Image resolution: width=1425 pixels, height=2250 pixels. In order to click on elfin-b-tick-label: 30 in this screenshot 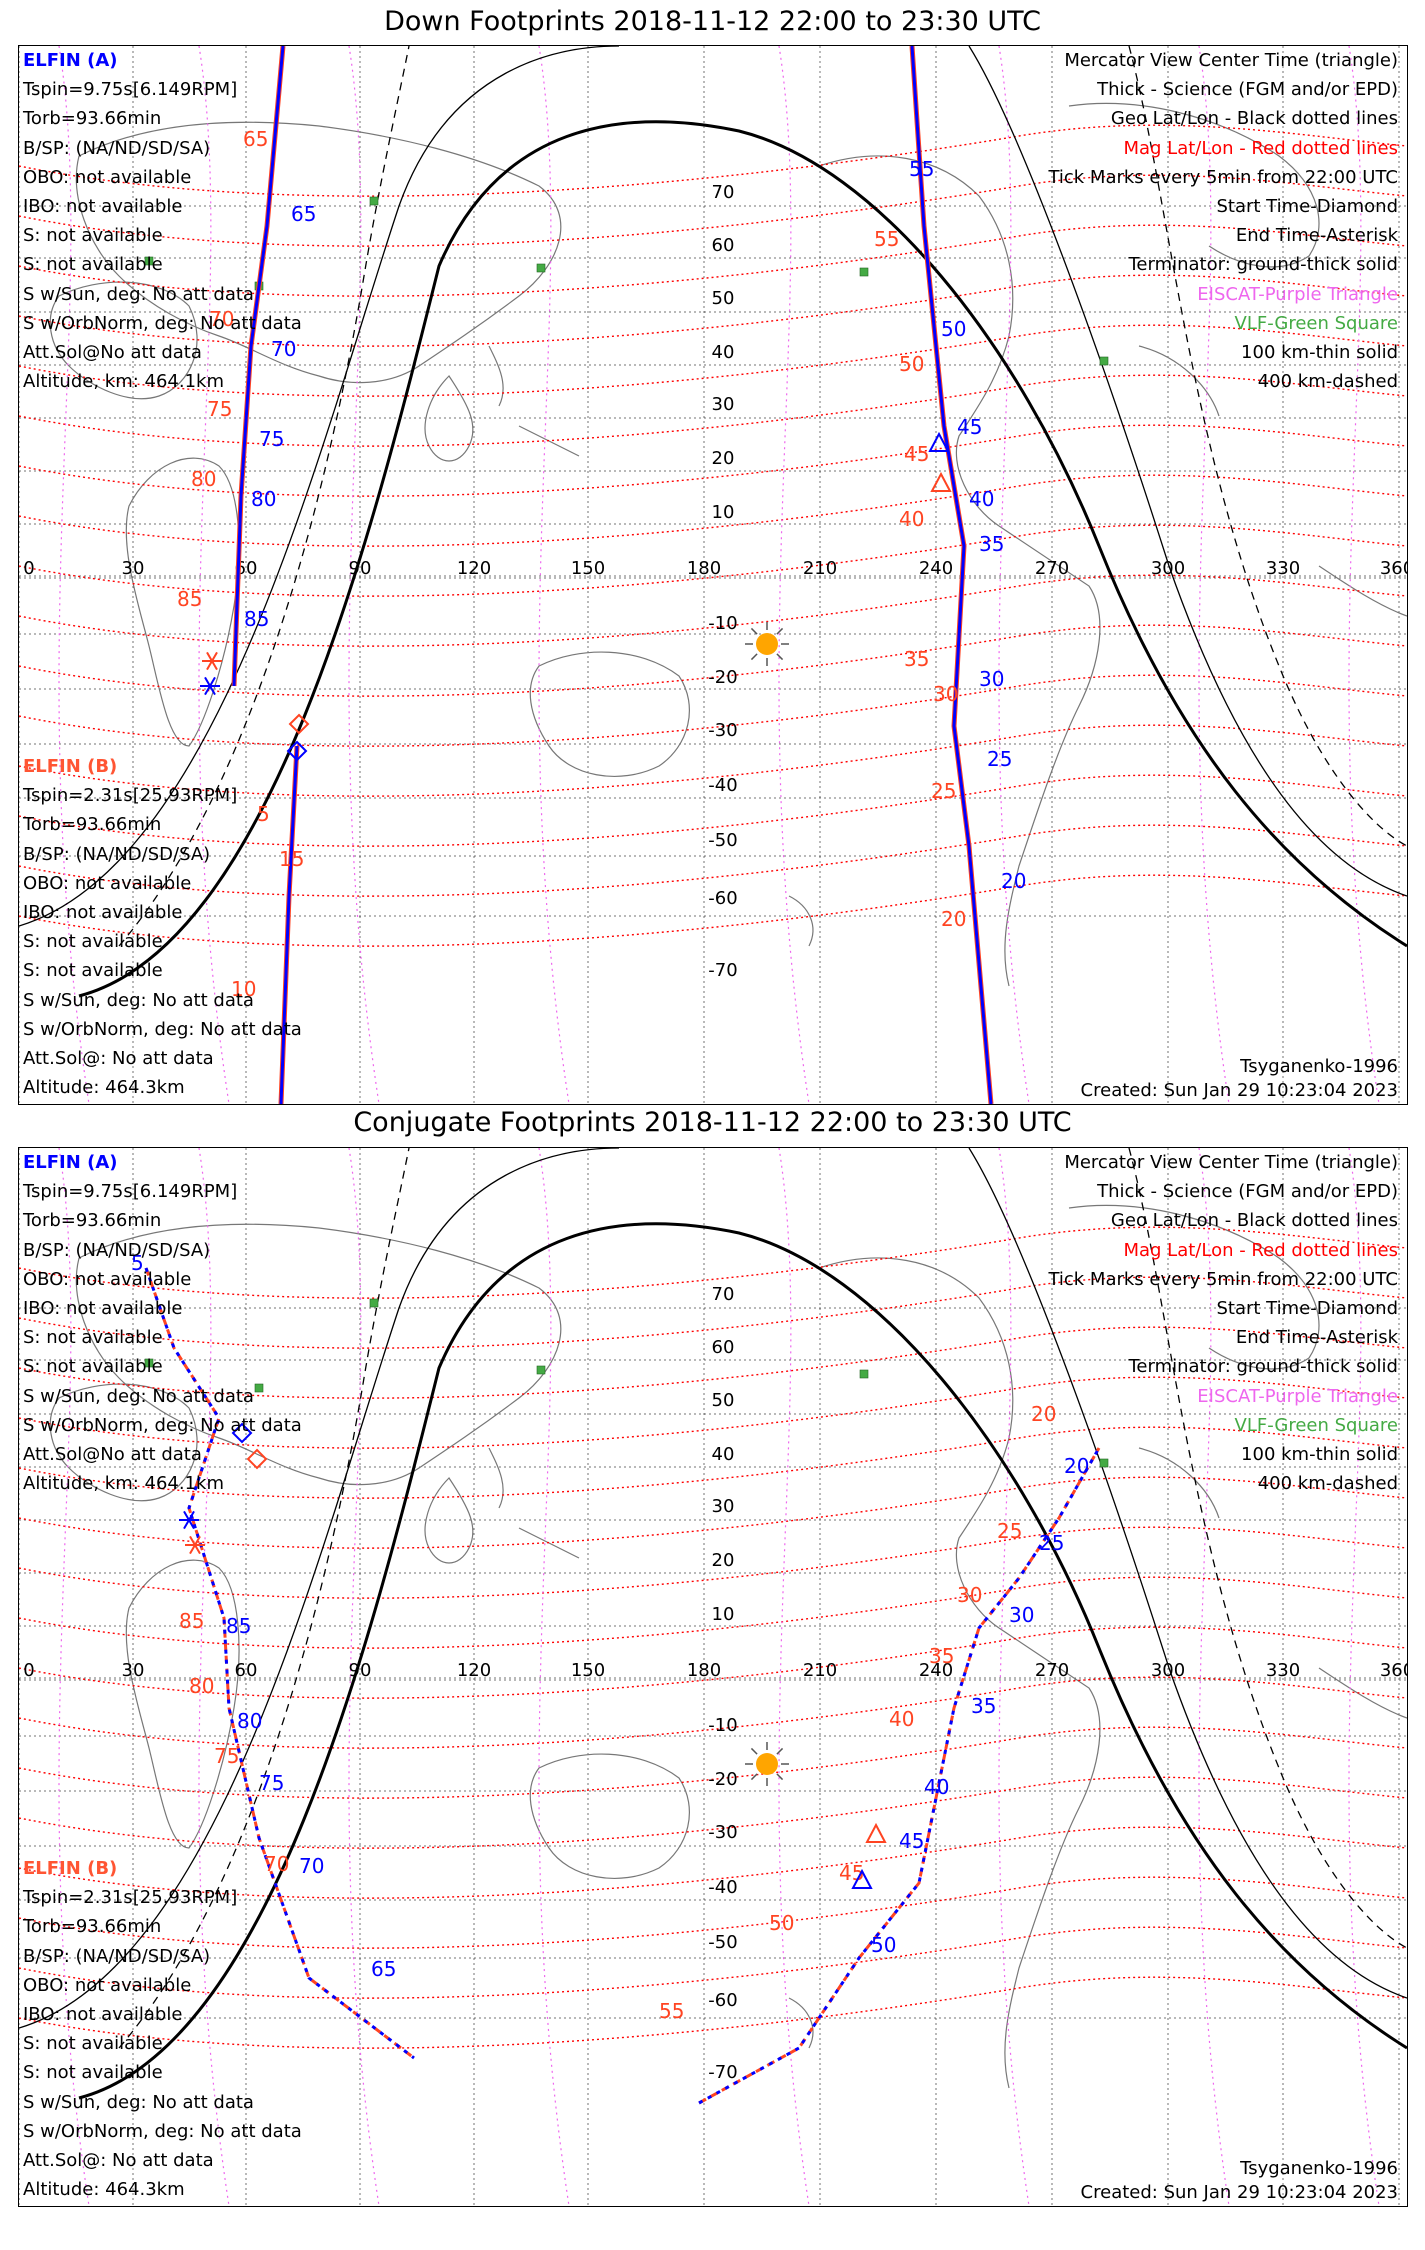, I will do `click(969, 1595)`.